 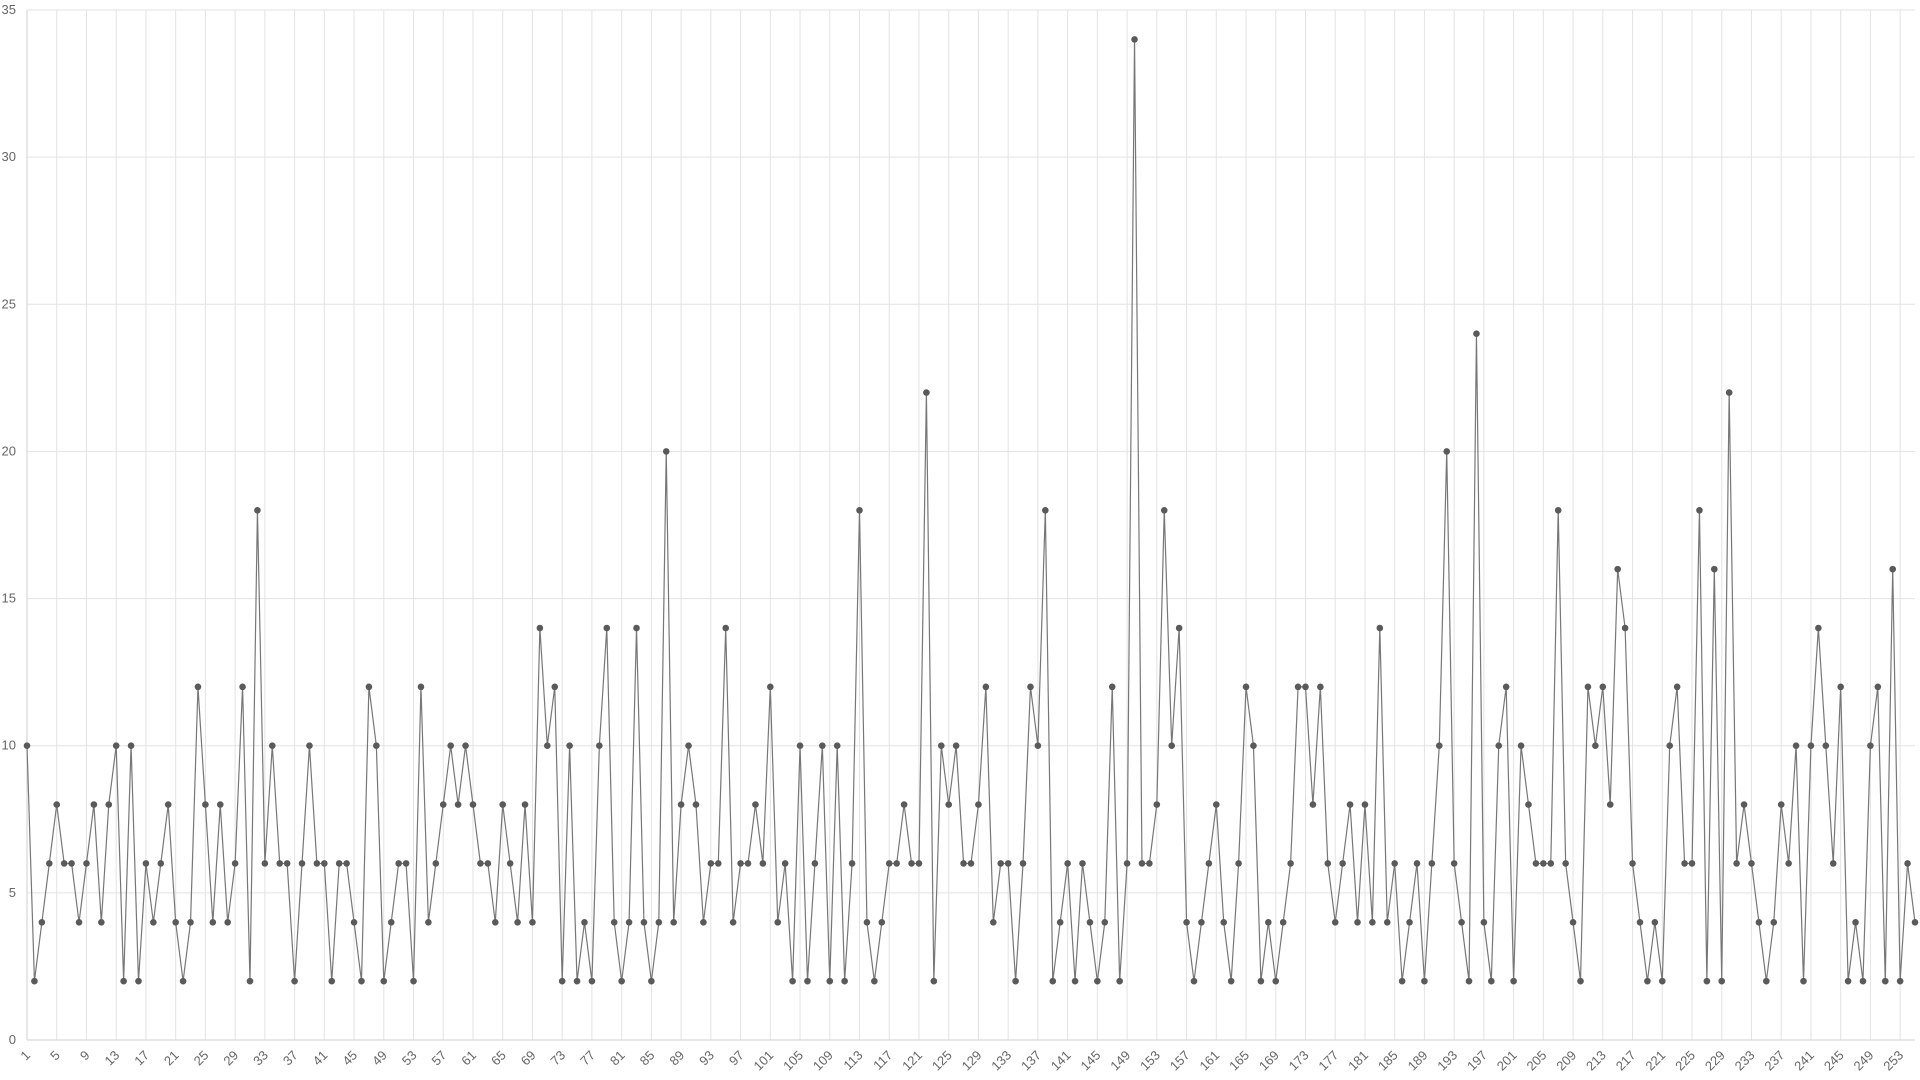 What do you see at coordinates (12, 892) in the screenshot?
I see `y-tick-label: 5` at bounding box center [12, 892].